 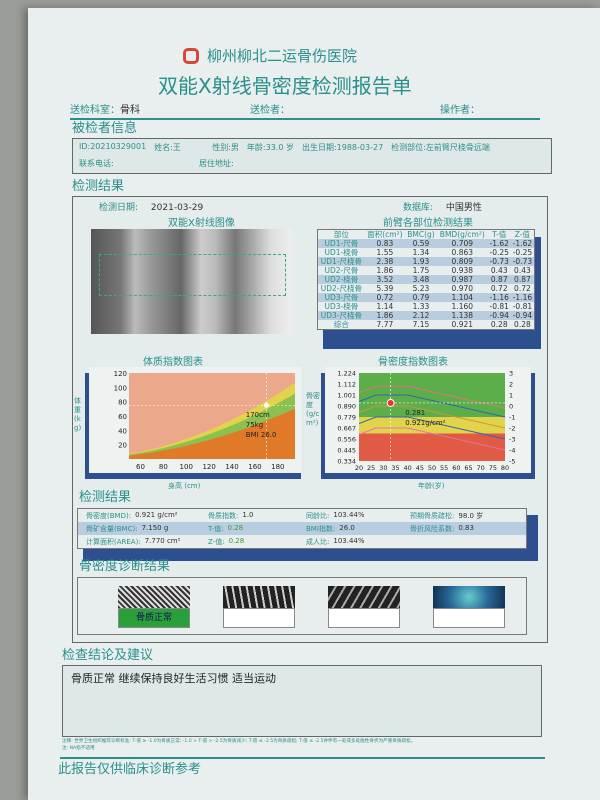 I want to click on table-row: UD3-尺桡骨 1.86 2.12 1.138 -0.94 -0.94, so click(x=426, y=315).